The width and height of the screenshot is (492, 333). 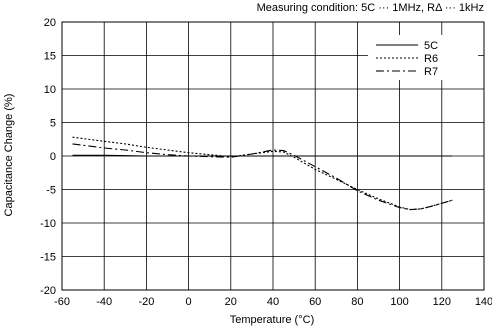 I want to click on legend-label-r6: R6, so click(x=431, y=59).